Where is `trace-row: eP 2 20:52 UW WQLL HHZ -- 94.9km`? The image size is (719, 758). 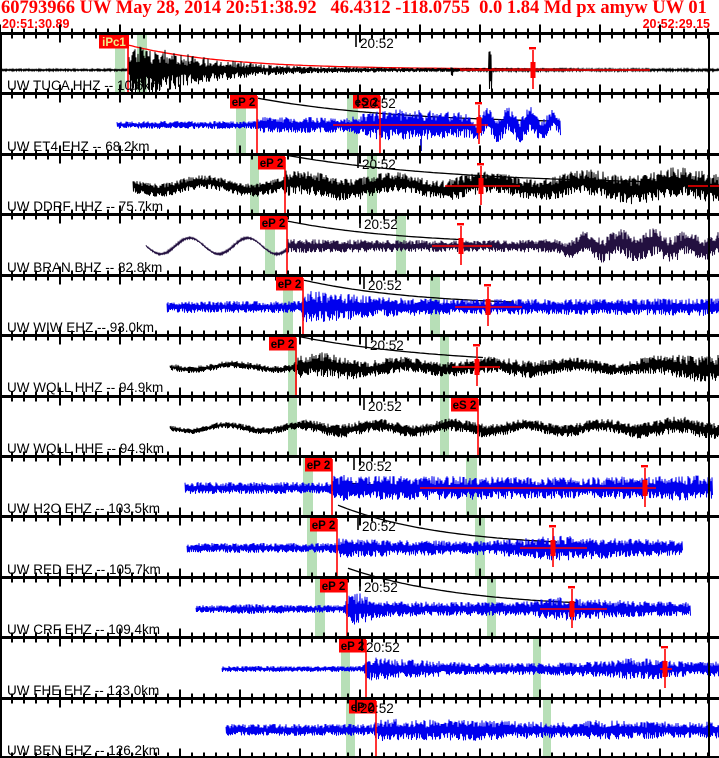 trace-row: eP 2 20:52 UW WQLL HHZ -- 94.9km is located at coordinates (359, 361).